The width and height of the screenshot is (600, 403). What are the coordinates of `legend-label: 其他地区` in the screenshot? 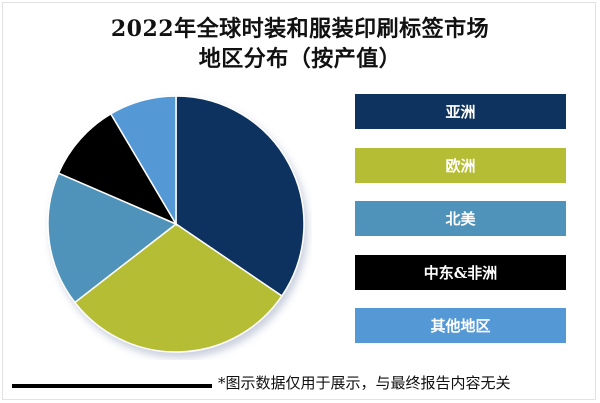 It's located at (460, 326).